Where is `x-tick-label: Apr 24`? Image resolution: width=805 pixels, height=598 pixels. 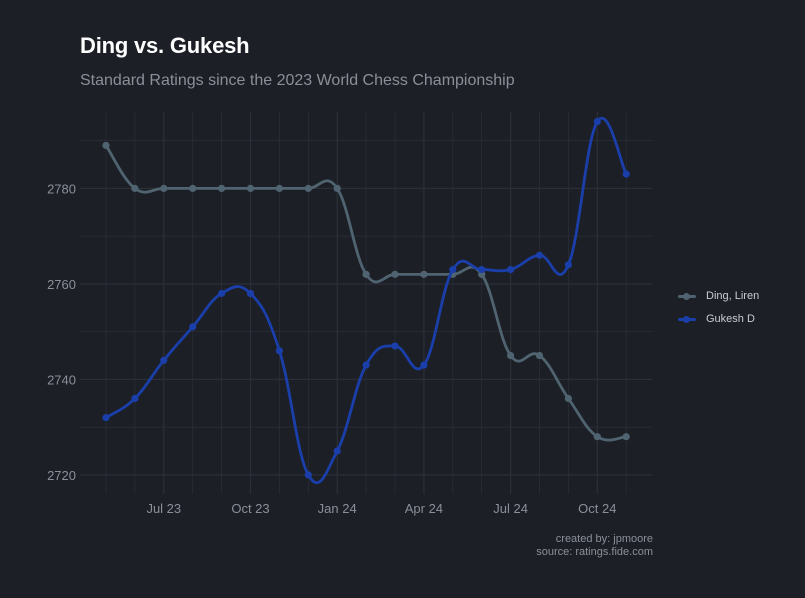
x-tick-label: Apr 24 is located at coordinates (424, 508).